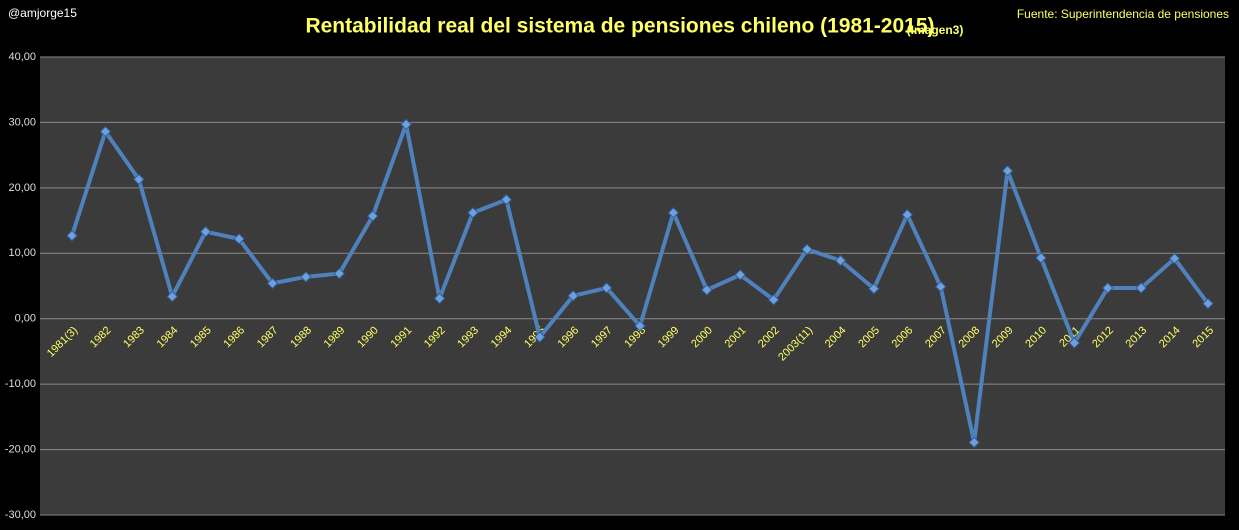 This screenshot has width=1239, height=530. What do you see at coordinates (22, 122) in the screenshot?
I see `y-tick-label: 30,00` at bounding box center [22, 122].